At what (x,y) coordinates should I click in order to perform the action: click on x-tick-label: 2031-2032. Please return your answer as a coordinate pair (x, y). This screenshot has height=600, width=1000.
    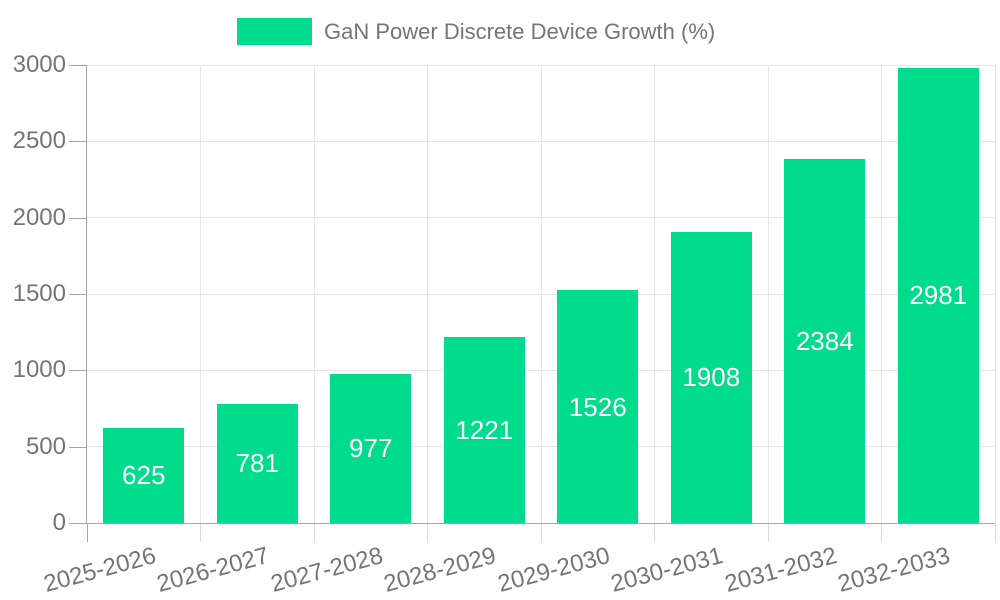
    Looking at the image, I should click on (780, 570).